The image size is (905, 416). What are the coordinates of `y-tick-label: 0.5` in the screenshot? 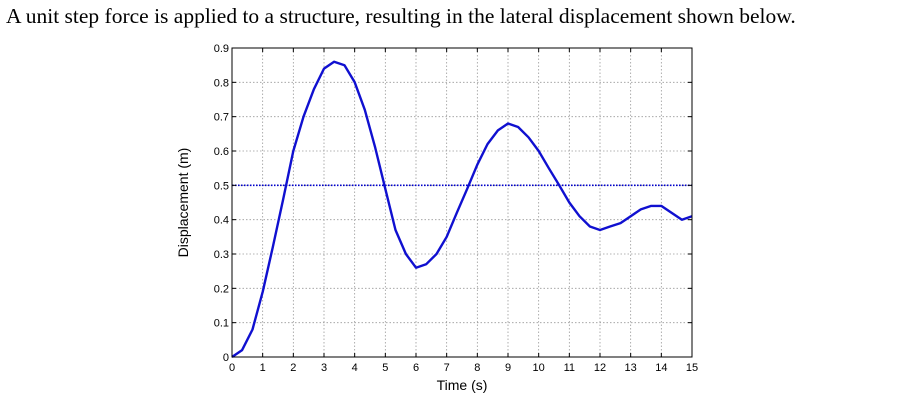 It's located at (221, 186).